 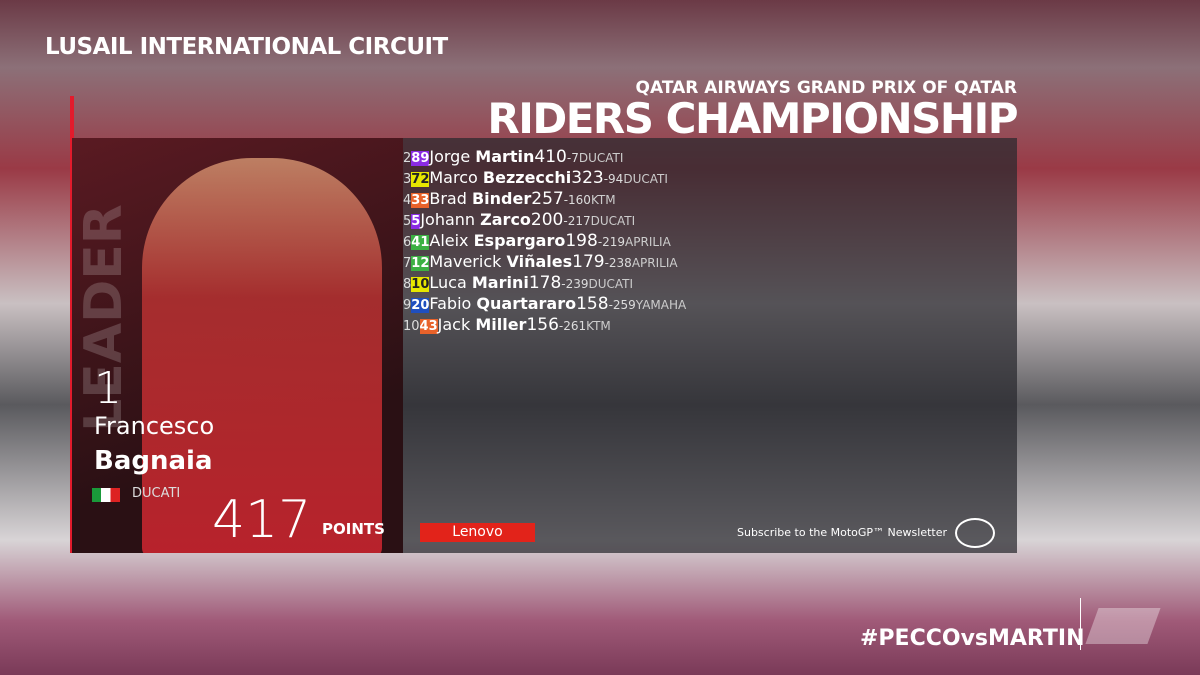 What do you see at coordinates (577, 200) in the screenshot?
I see `gap: -160` at bounding box center [577, 200].